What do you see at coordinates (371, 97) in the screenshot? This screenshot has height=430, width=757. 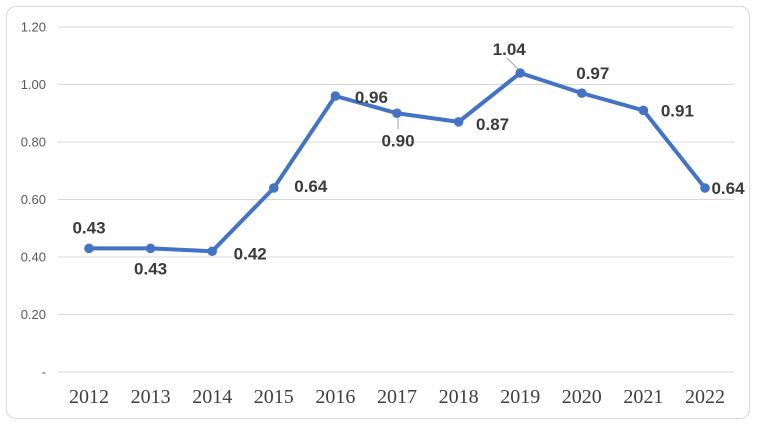 I see `data-label: 0.96` at bounding box center [371, 97].